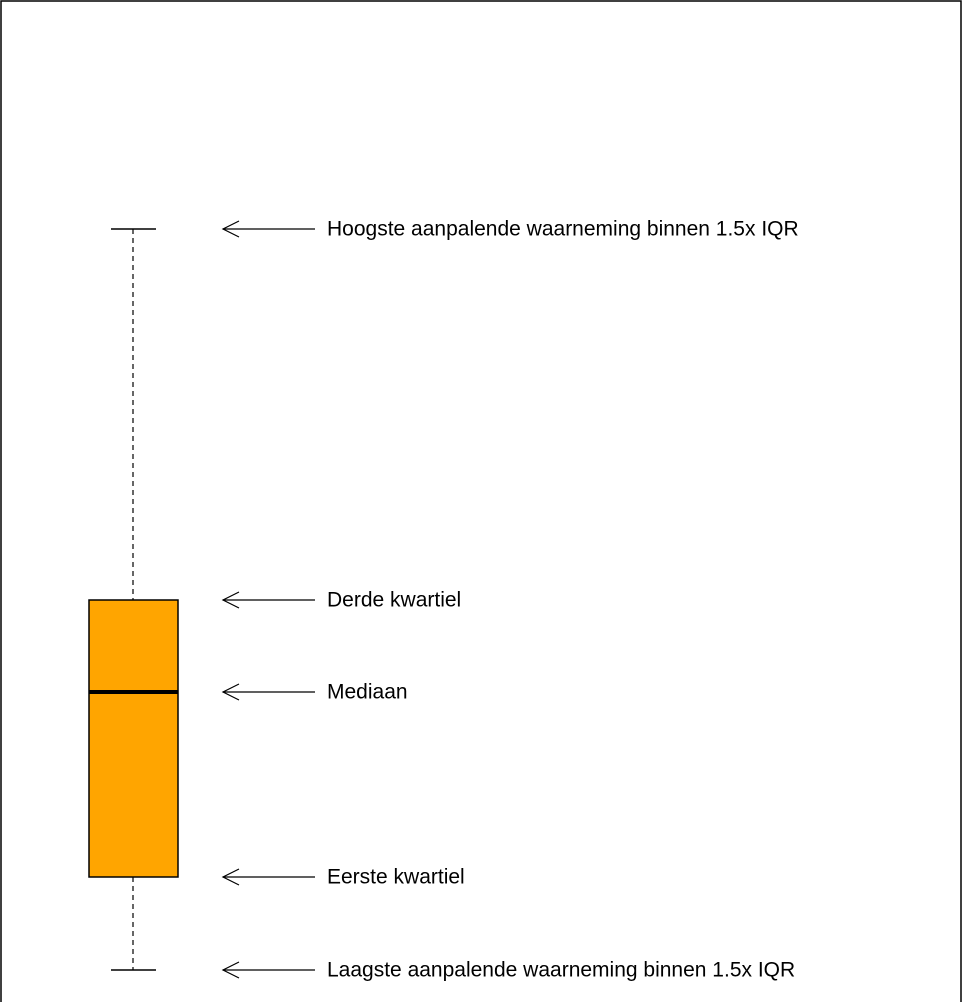  I want to click on iqr-box, so click(133, 738).